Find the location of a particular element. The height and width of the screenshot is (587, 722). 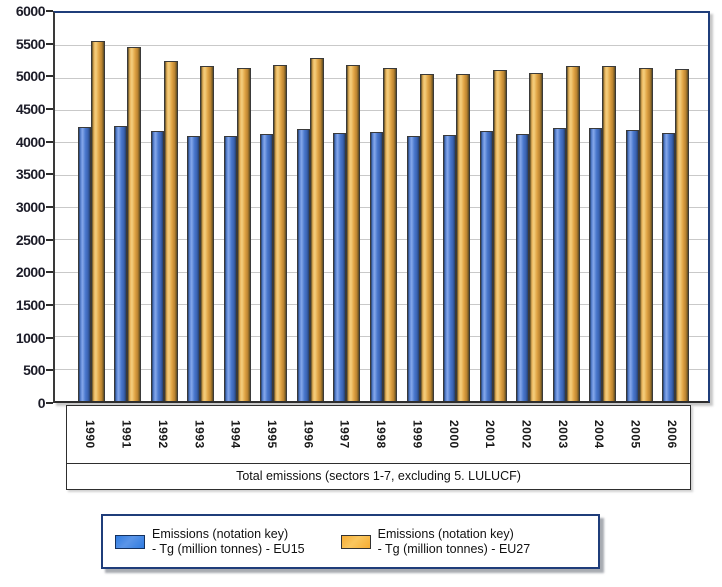

y-axis-label-4500: 4500 is located at coordinates (30, 109).